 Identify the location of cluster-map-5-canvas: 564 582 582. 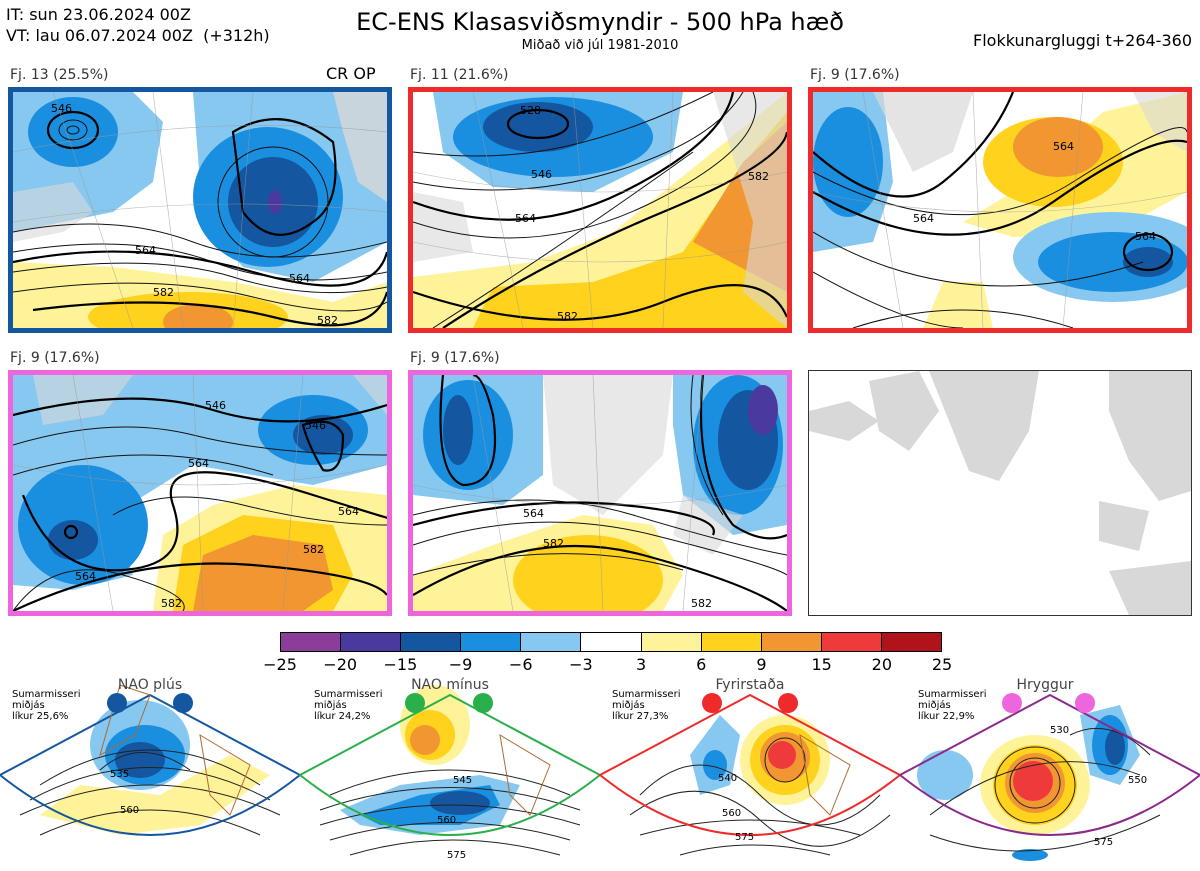
(600, 493).